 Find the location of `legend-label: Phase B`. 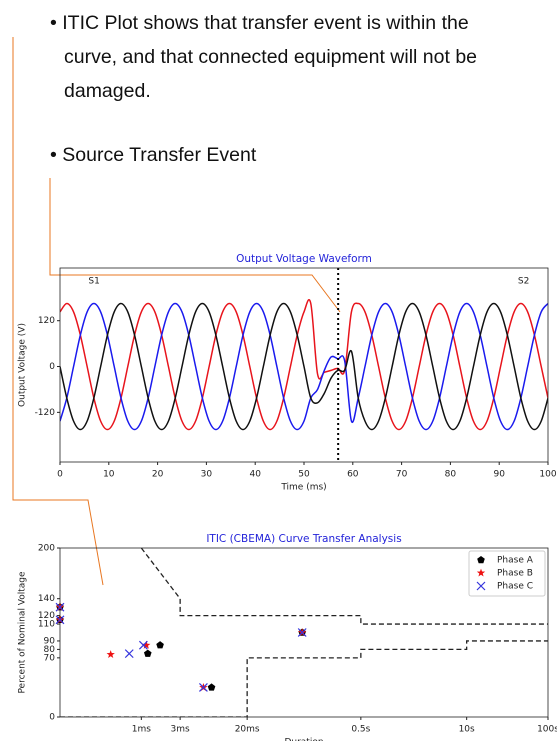

legend-label: Phase B is located at coordinates (515, 574).